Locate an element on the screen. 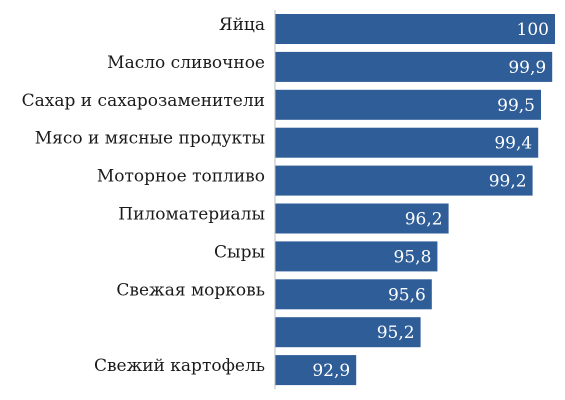  value-label-8: 95,2 is located at coordinates (396, 333).